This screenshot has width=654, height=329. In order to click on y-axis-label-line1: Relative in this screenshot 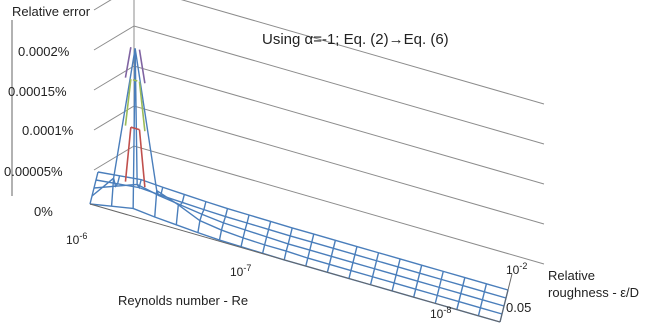, I will do `click(571, 275)`.